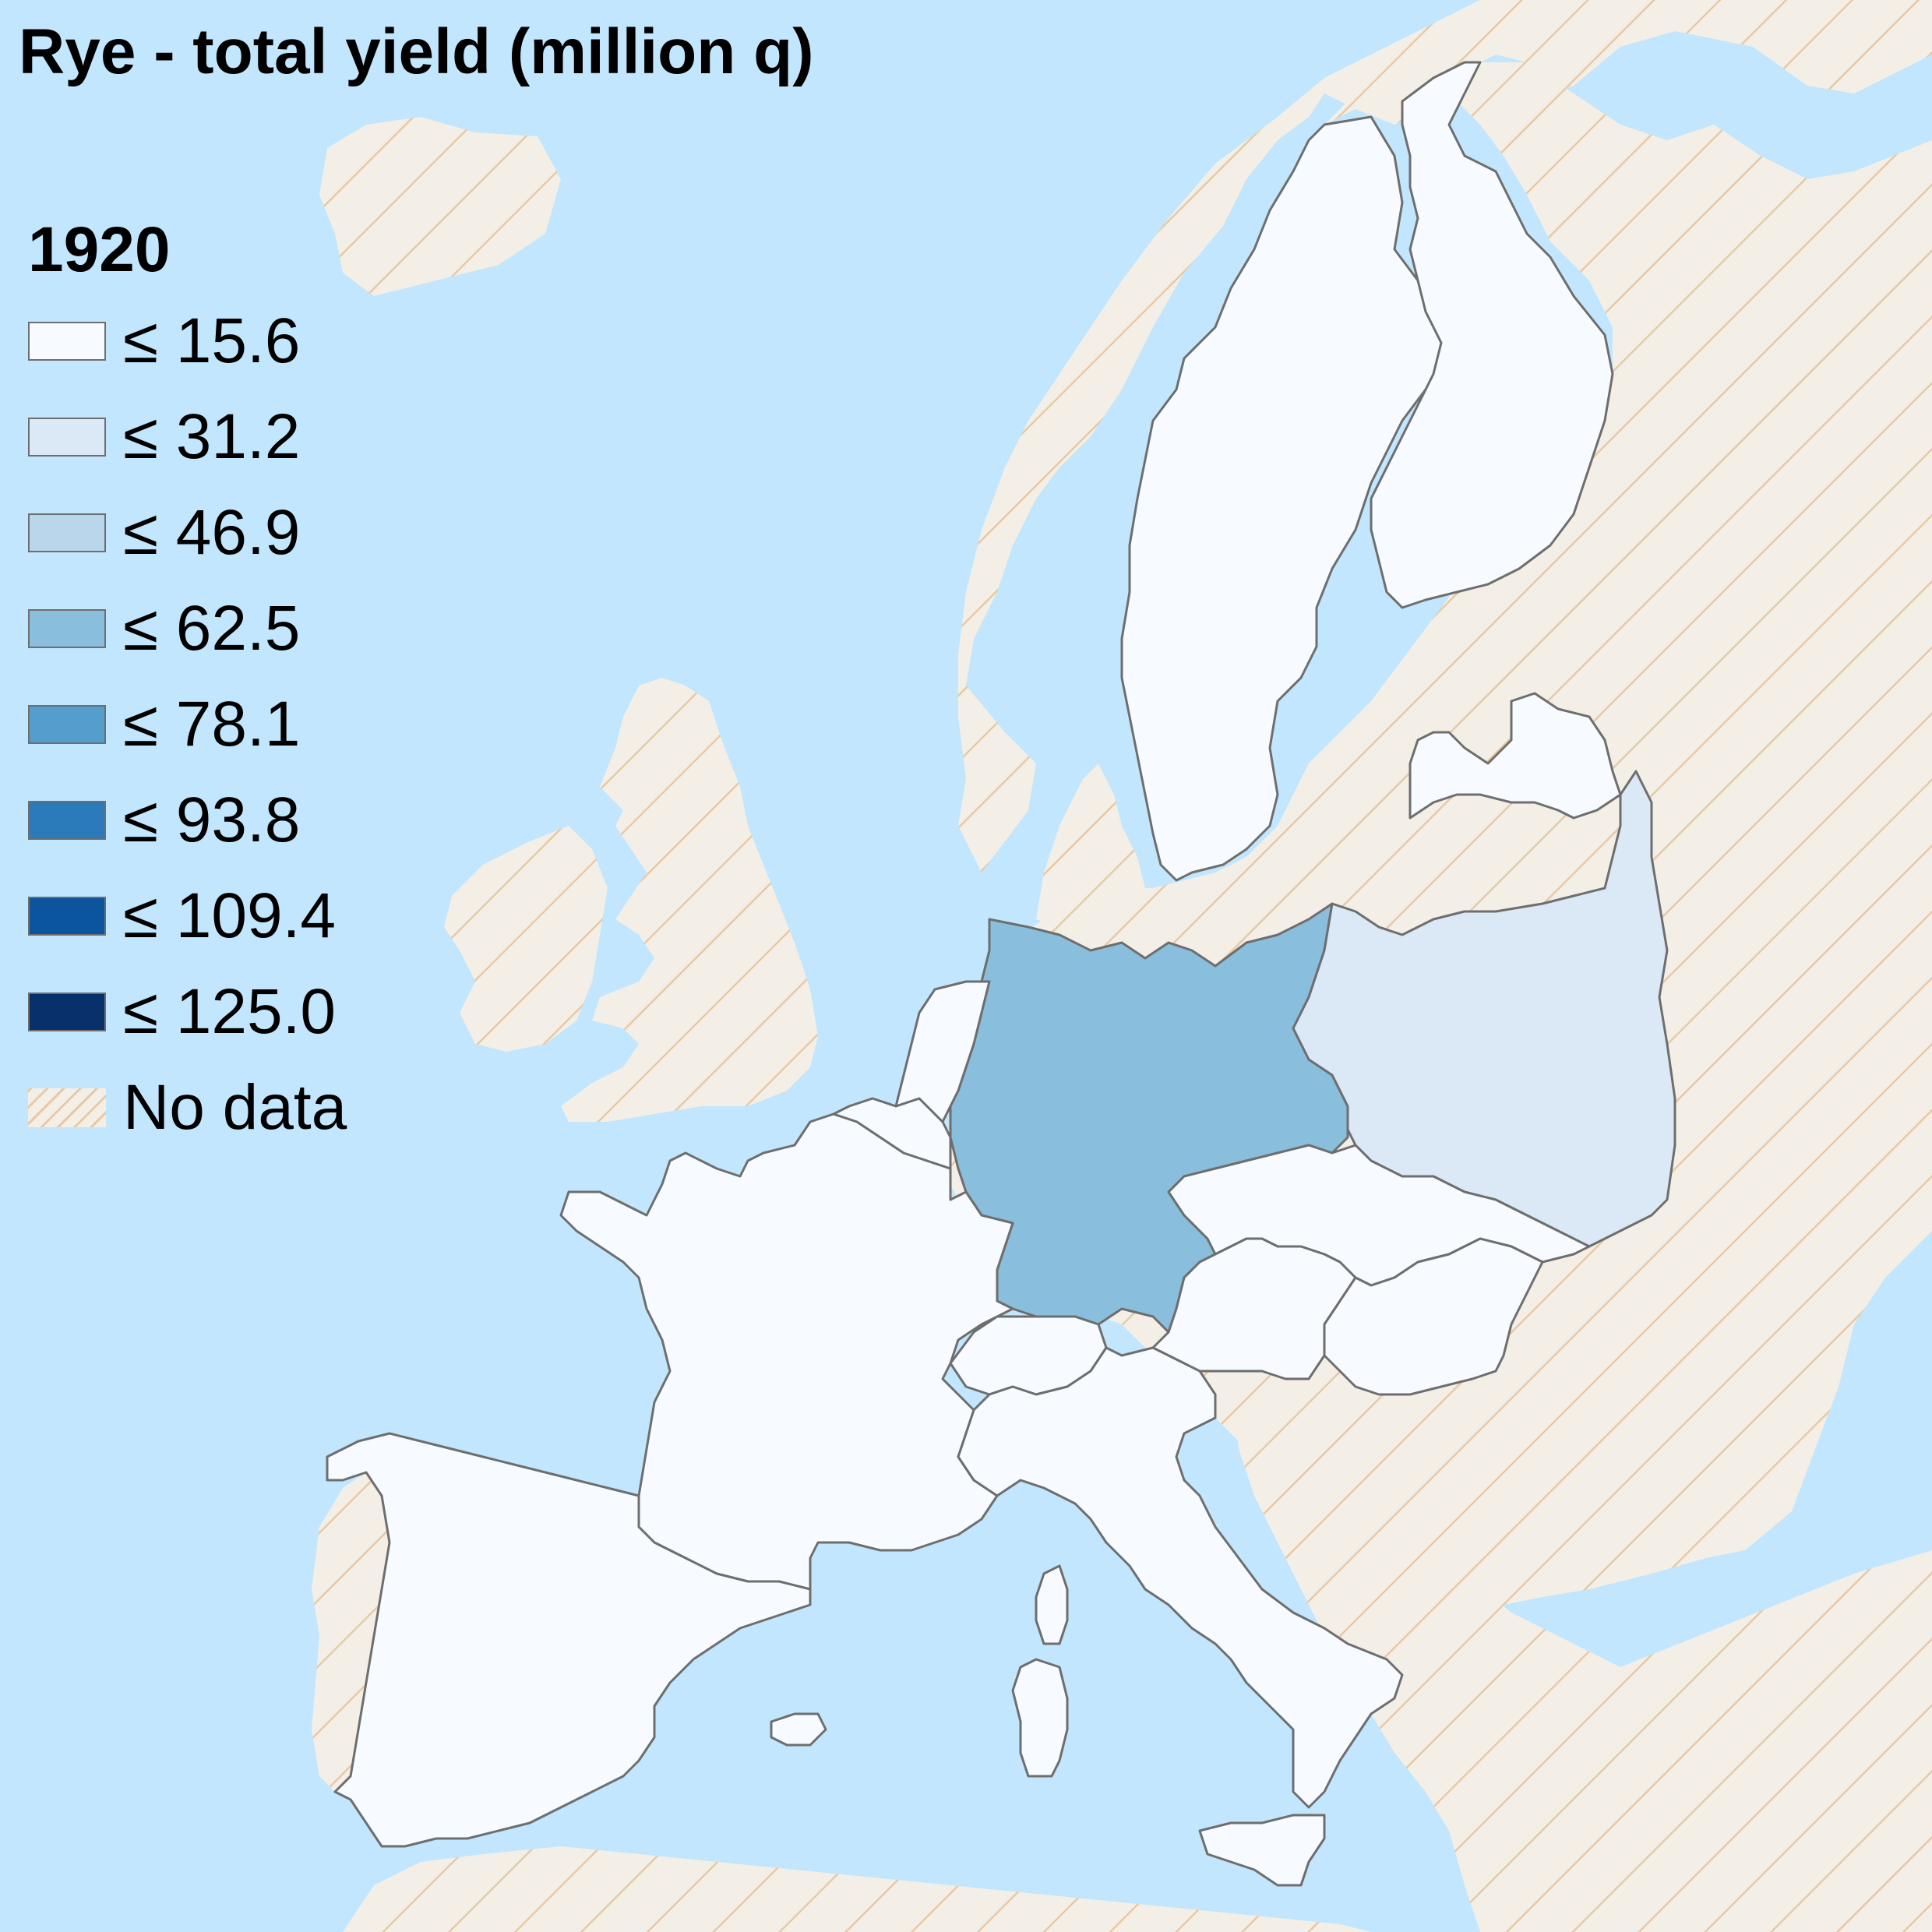 The image size is (1932, 1932). What do you see at coordinates (1090, 845) in the screenshot?
I see `region-denmark` at bounding box center [1090, 845].